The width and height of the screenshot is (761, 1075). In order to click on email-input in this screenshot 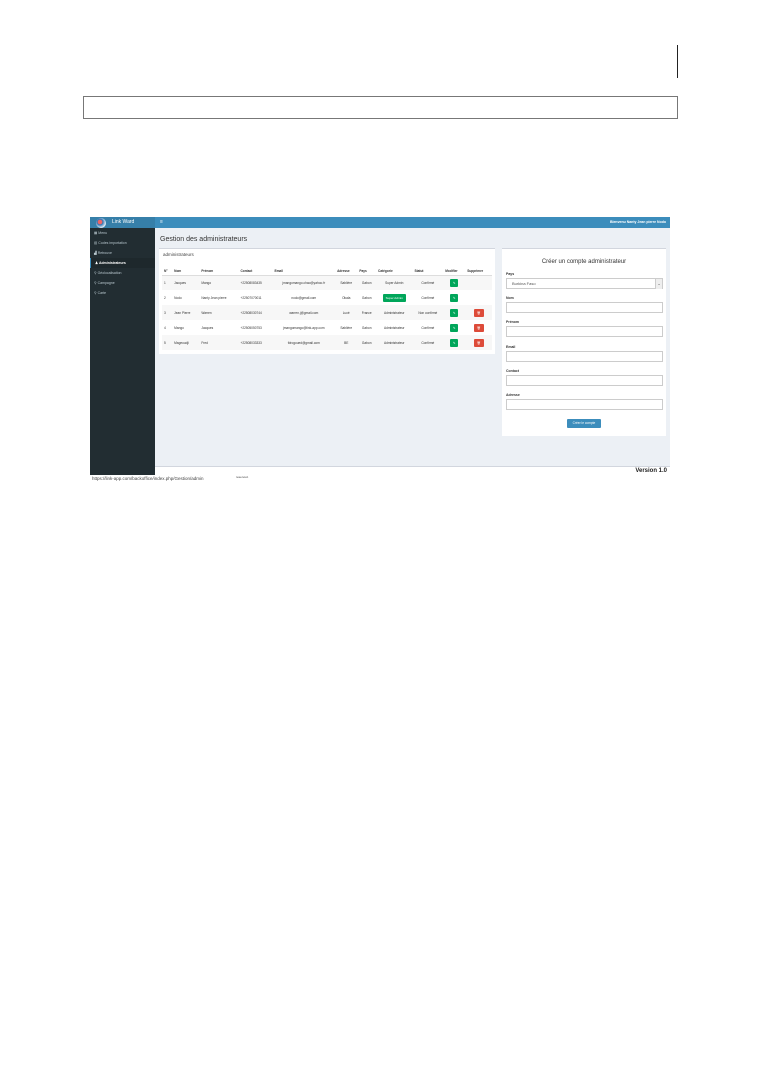, I will do `click(584, 356)`.